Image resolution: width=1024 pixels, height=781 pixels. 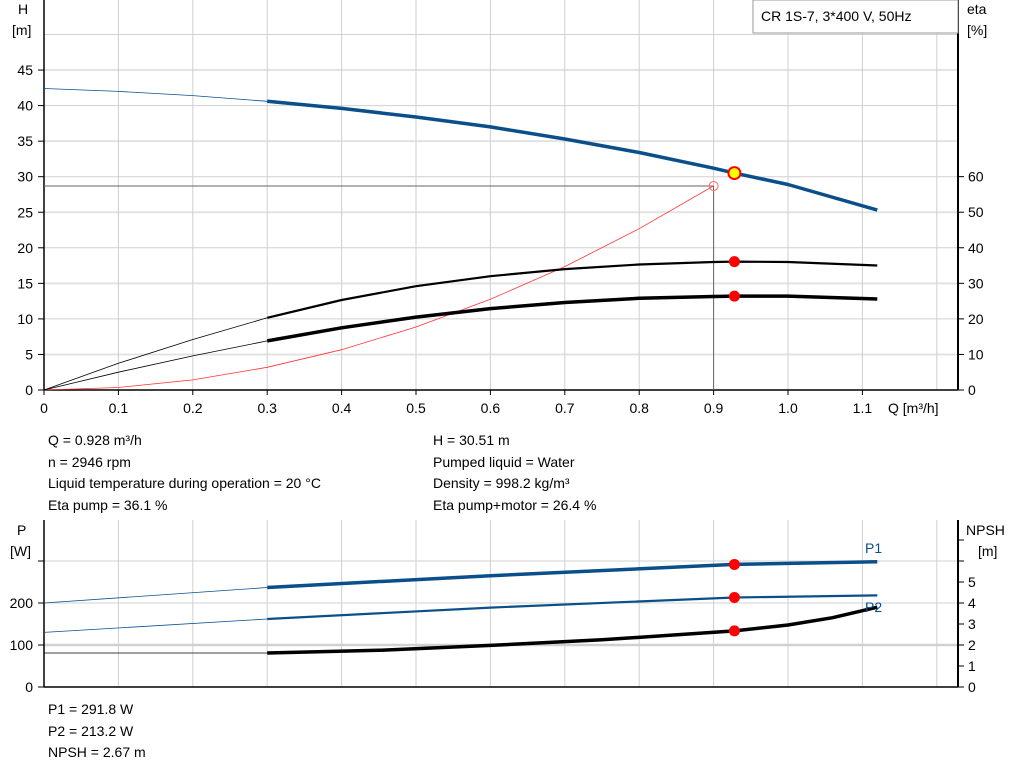 What do you see at coordinates (734, 631) in the screenshot?
I see `npsh-duty-dot` at bounding box center [734, 631].